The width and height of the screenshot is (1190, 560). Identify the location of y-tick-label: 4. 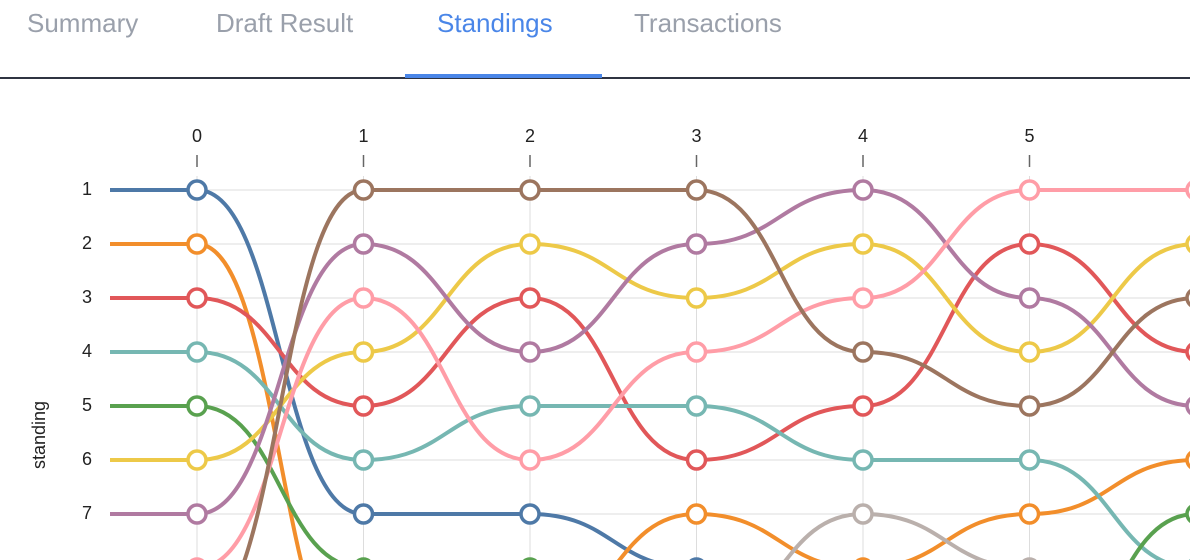
(87, 351).